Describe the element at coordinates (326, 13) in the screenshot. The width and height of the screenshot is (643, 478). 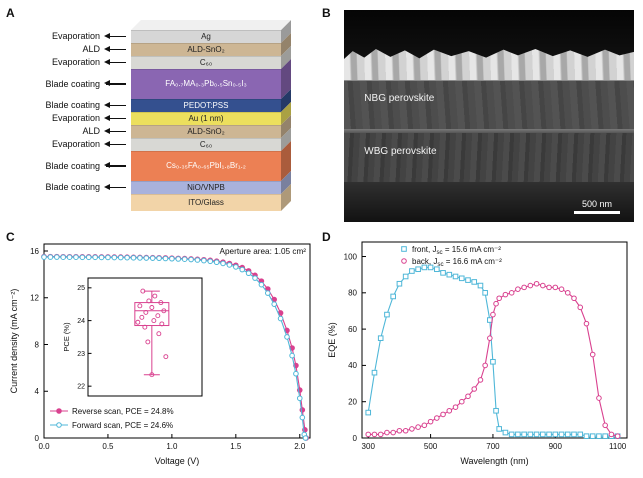
I see `panel-b-label: B` at that location.